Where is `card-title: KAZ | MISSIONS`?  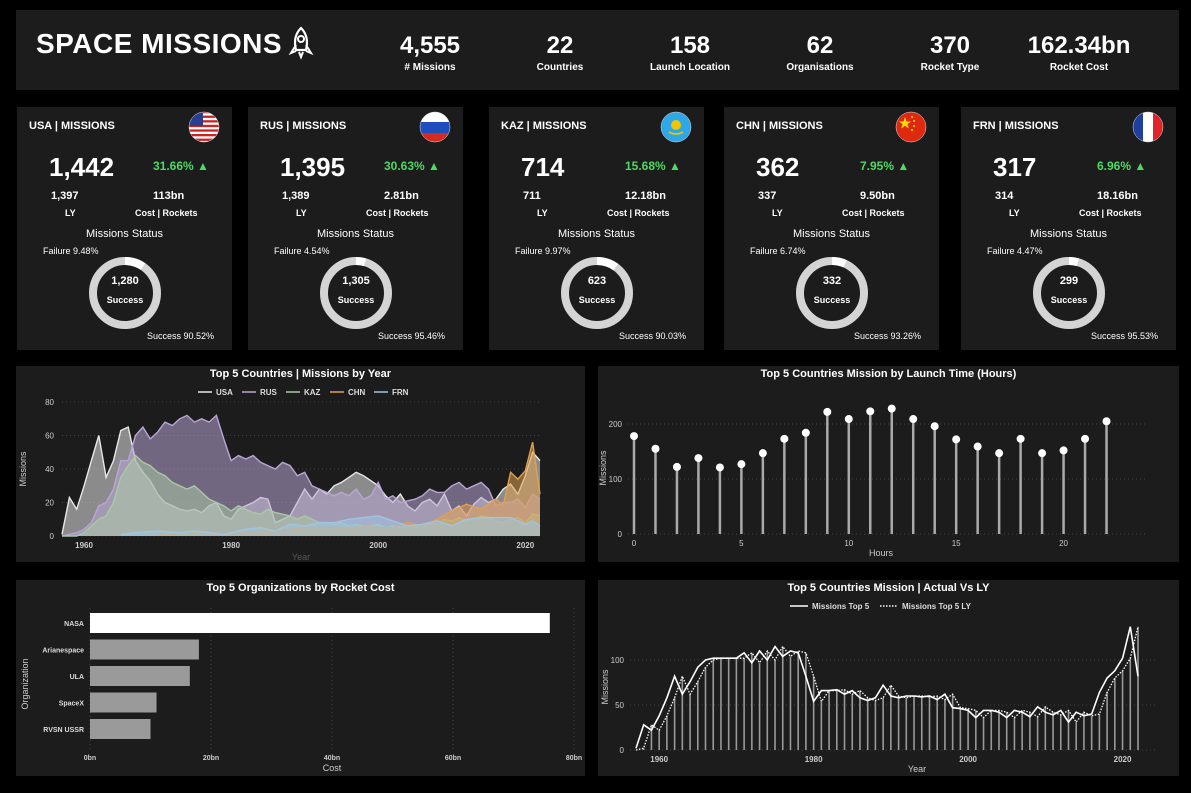
card-title: KAZ | MISSIONS is located at coordinates (544, 126).